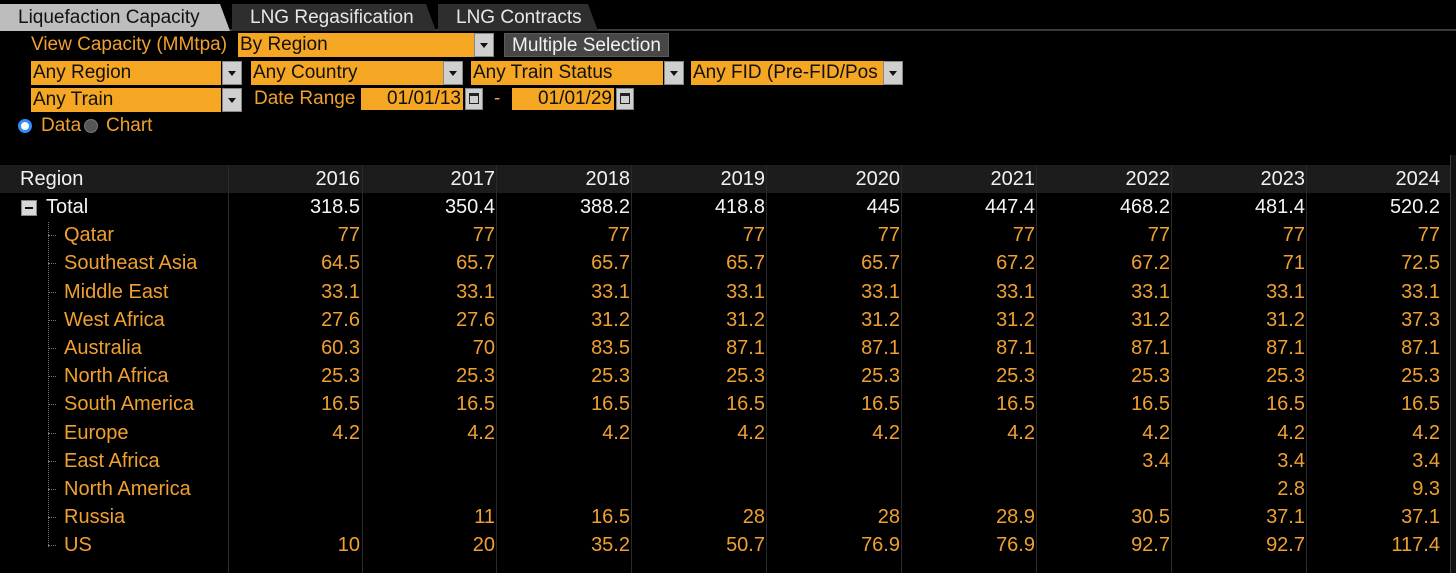 The width and height of the screenshot is (1456, 573). Describe the element at coordinates (1418, 179) in the screenshot. I see `year-column-header: 2024` at that location.